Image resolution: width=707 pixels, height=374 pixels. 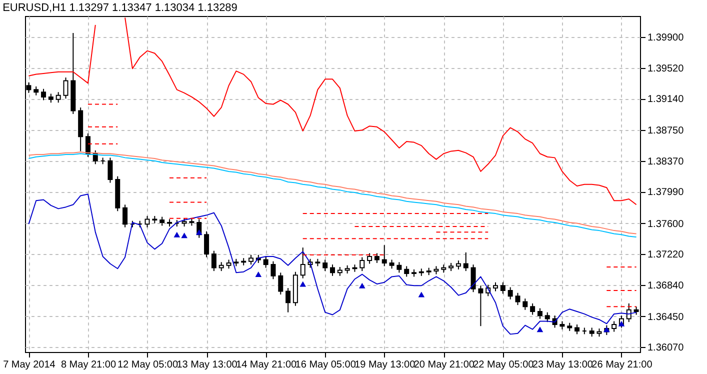 I want to click on x-tick-label: 7 May 2014, so click(x=29, y=365).